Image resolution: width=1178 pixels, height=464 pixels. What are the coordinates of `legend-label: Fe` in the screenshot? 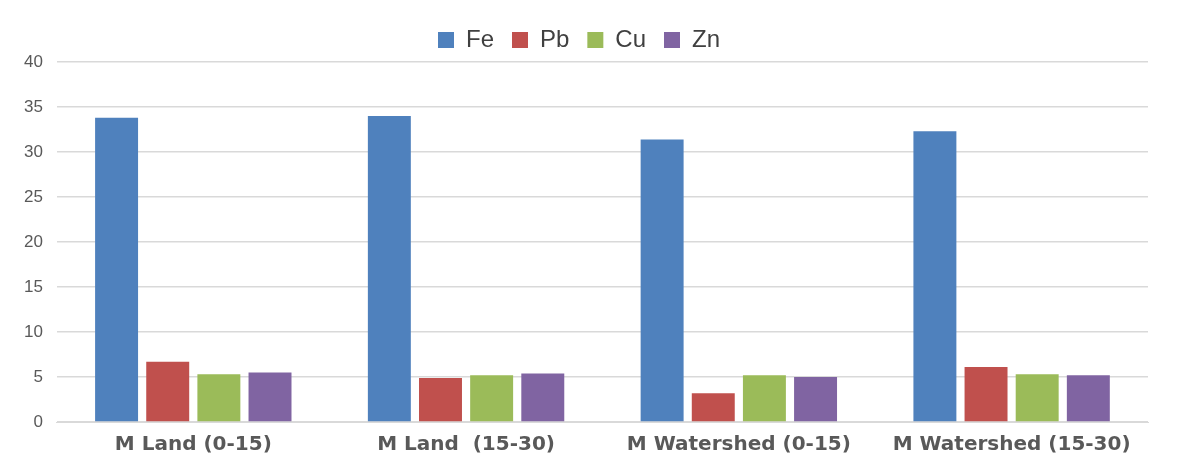 It's located at (479, 38).